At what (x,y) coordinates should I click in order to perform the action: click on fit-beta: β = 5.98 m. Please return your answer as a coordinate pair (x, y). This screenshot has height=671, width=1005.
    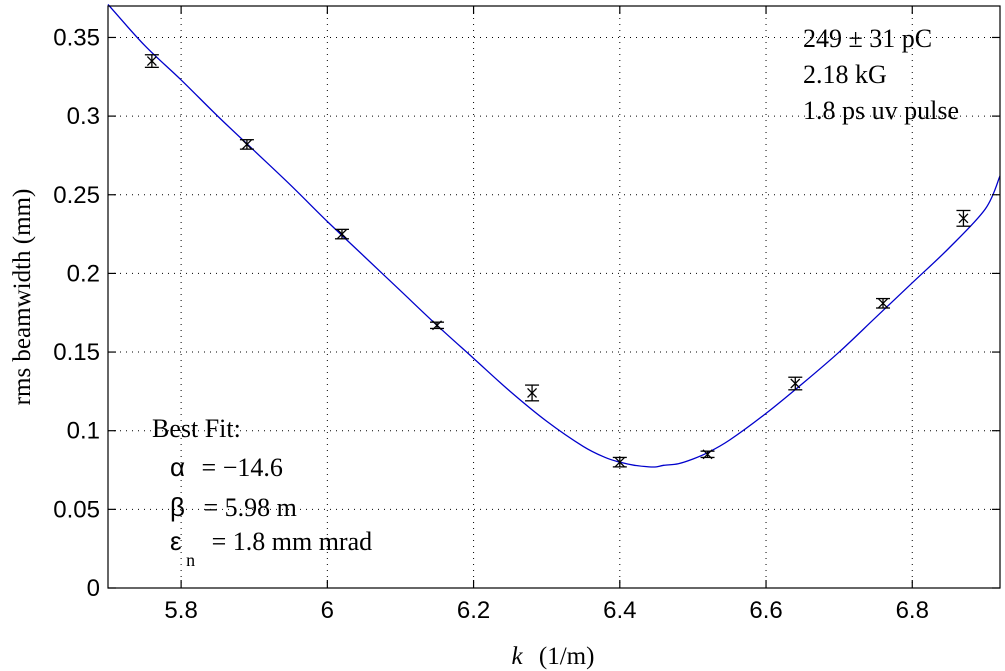
    Looking at the image, I should click on (233, 507).